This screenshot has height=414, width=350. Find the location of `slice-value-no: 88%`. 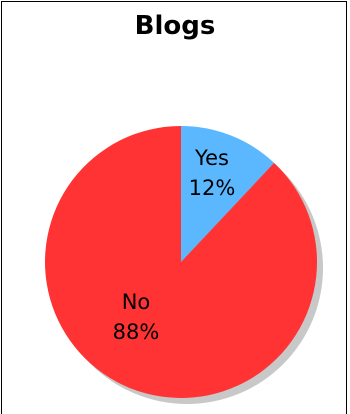

slice-value-no: 88% is located at coordinates (136, 332).